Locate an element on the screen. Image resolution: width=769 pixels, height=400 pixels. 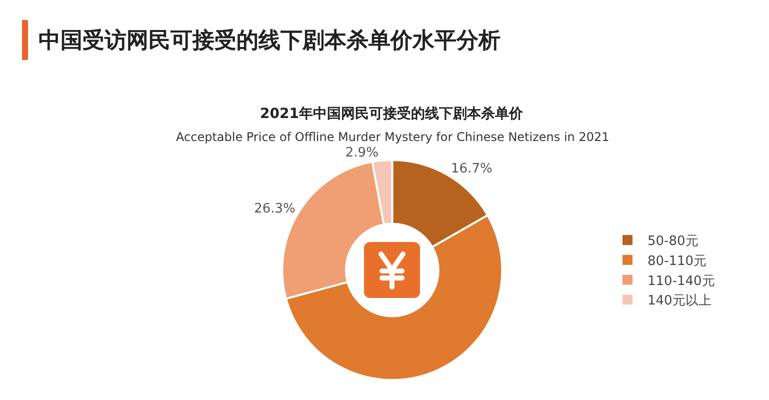
data-label: 26.3% is located at coordinates (275, 209).